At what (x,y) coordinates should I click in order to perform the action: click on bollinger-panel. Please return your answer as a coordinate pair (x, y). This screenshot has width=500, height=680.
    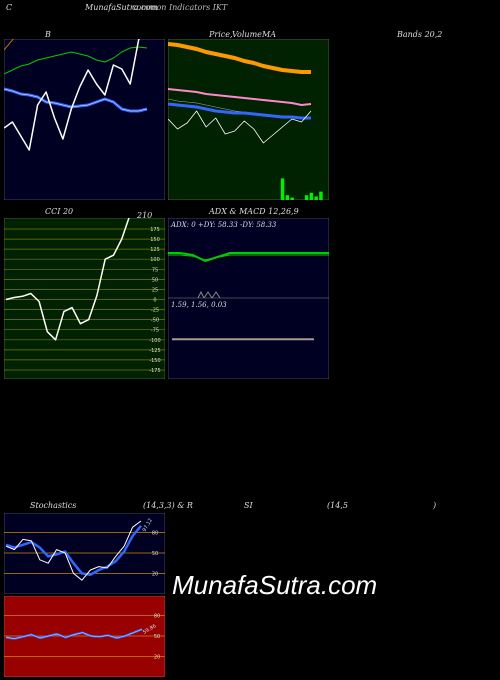
    Looking at the image, I should click on (84, 119).